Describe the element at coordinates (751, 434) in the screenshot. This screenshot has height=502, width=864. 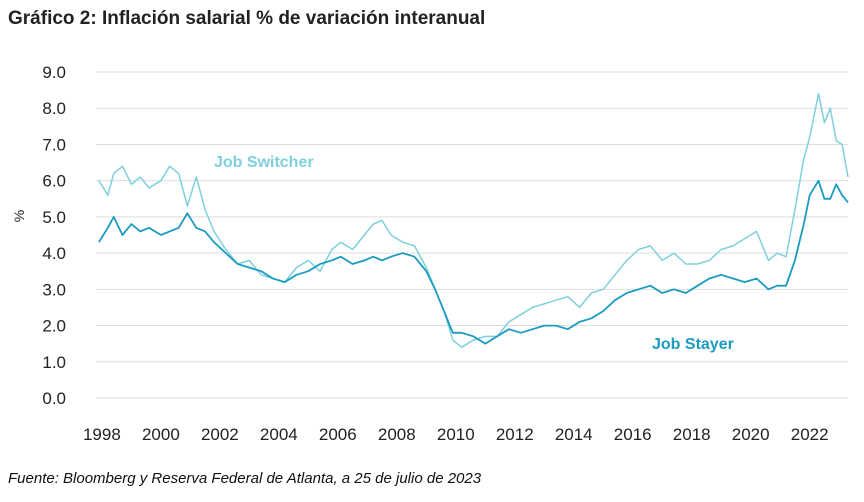
I see `x-tick-label: 2020` at that location.